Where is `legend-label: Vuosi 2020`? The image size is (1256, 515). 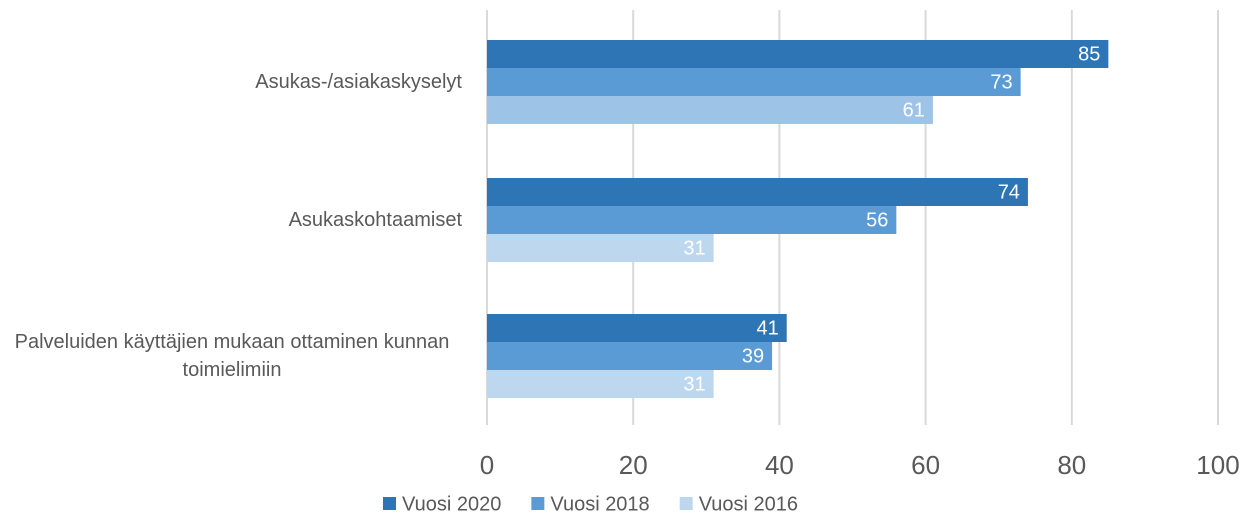 legend-label: Vuosi 2020 is located at coordinates (451, 504).